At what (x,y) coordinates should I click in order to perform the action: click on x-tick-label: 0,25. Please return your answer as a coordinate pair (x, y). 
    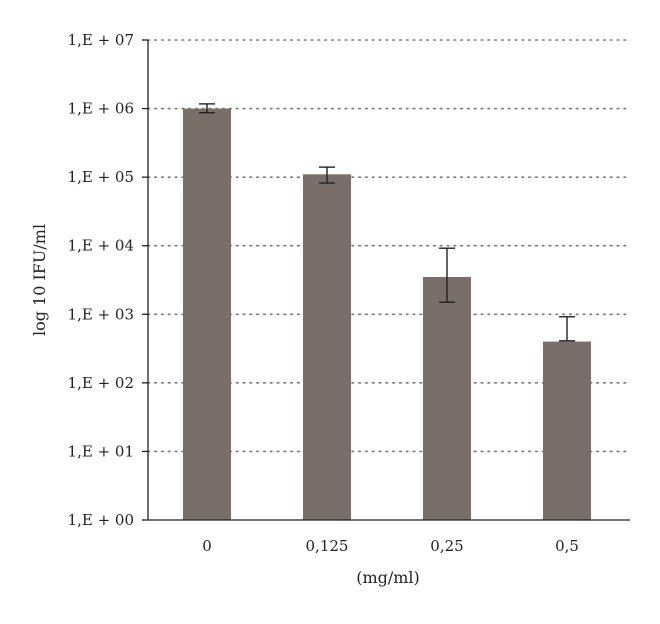
    Looking at the image, I should click on (446, 546).